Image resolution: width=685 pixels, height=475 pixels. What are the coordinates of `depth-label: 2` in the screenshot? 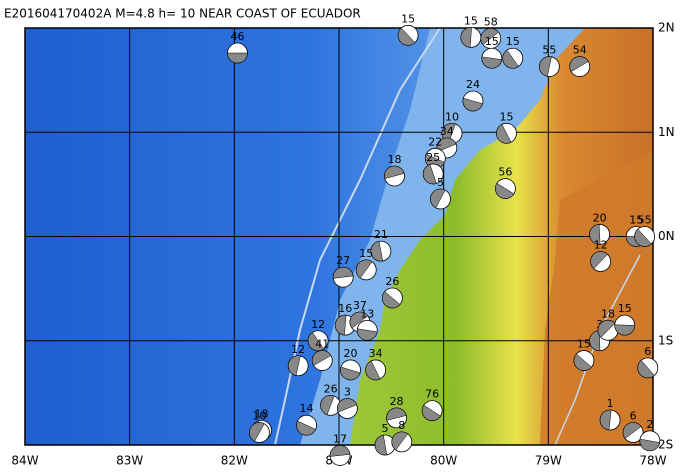 It's located at (649, 424).